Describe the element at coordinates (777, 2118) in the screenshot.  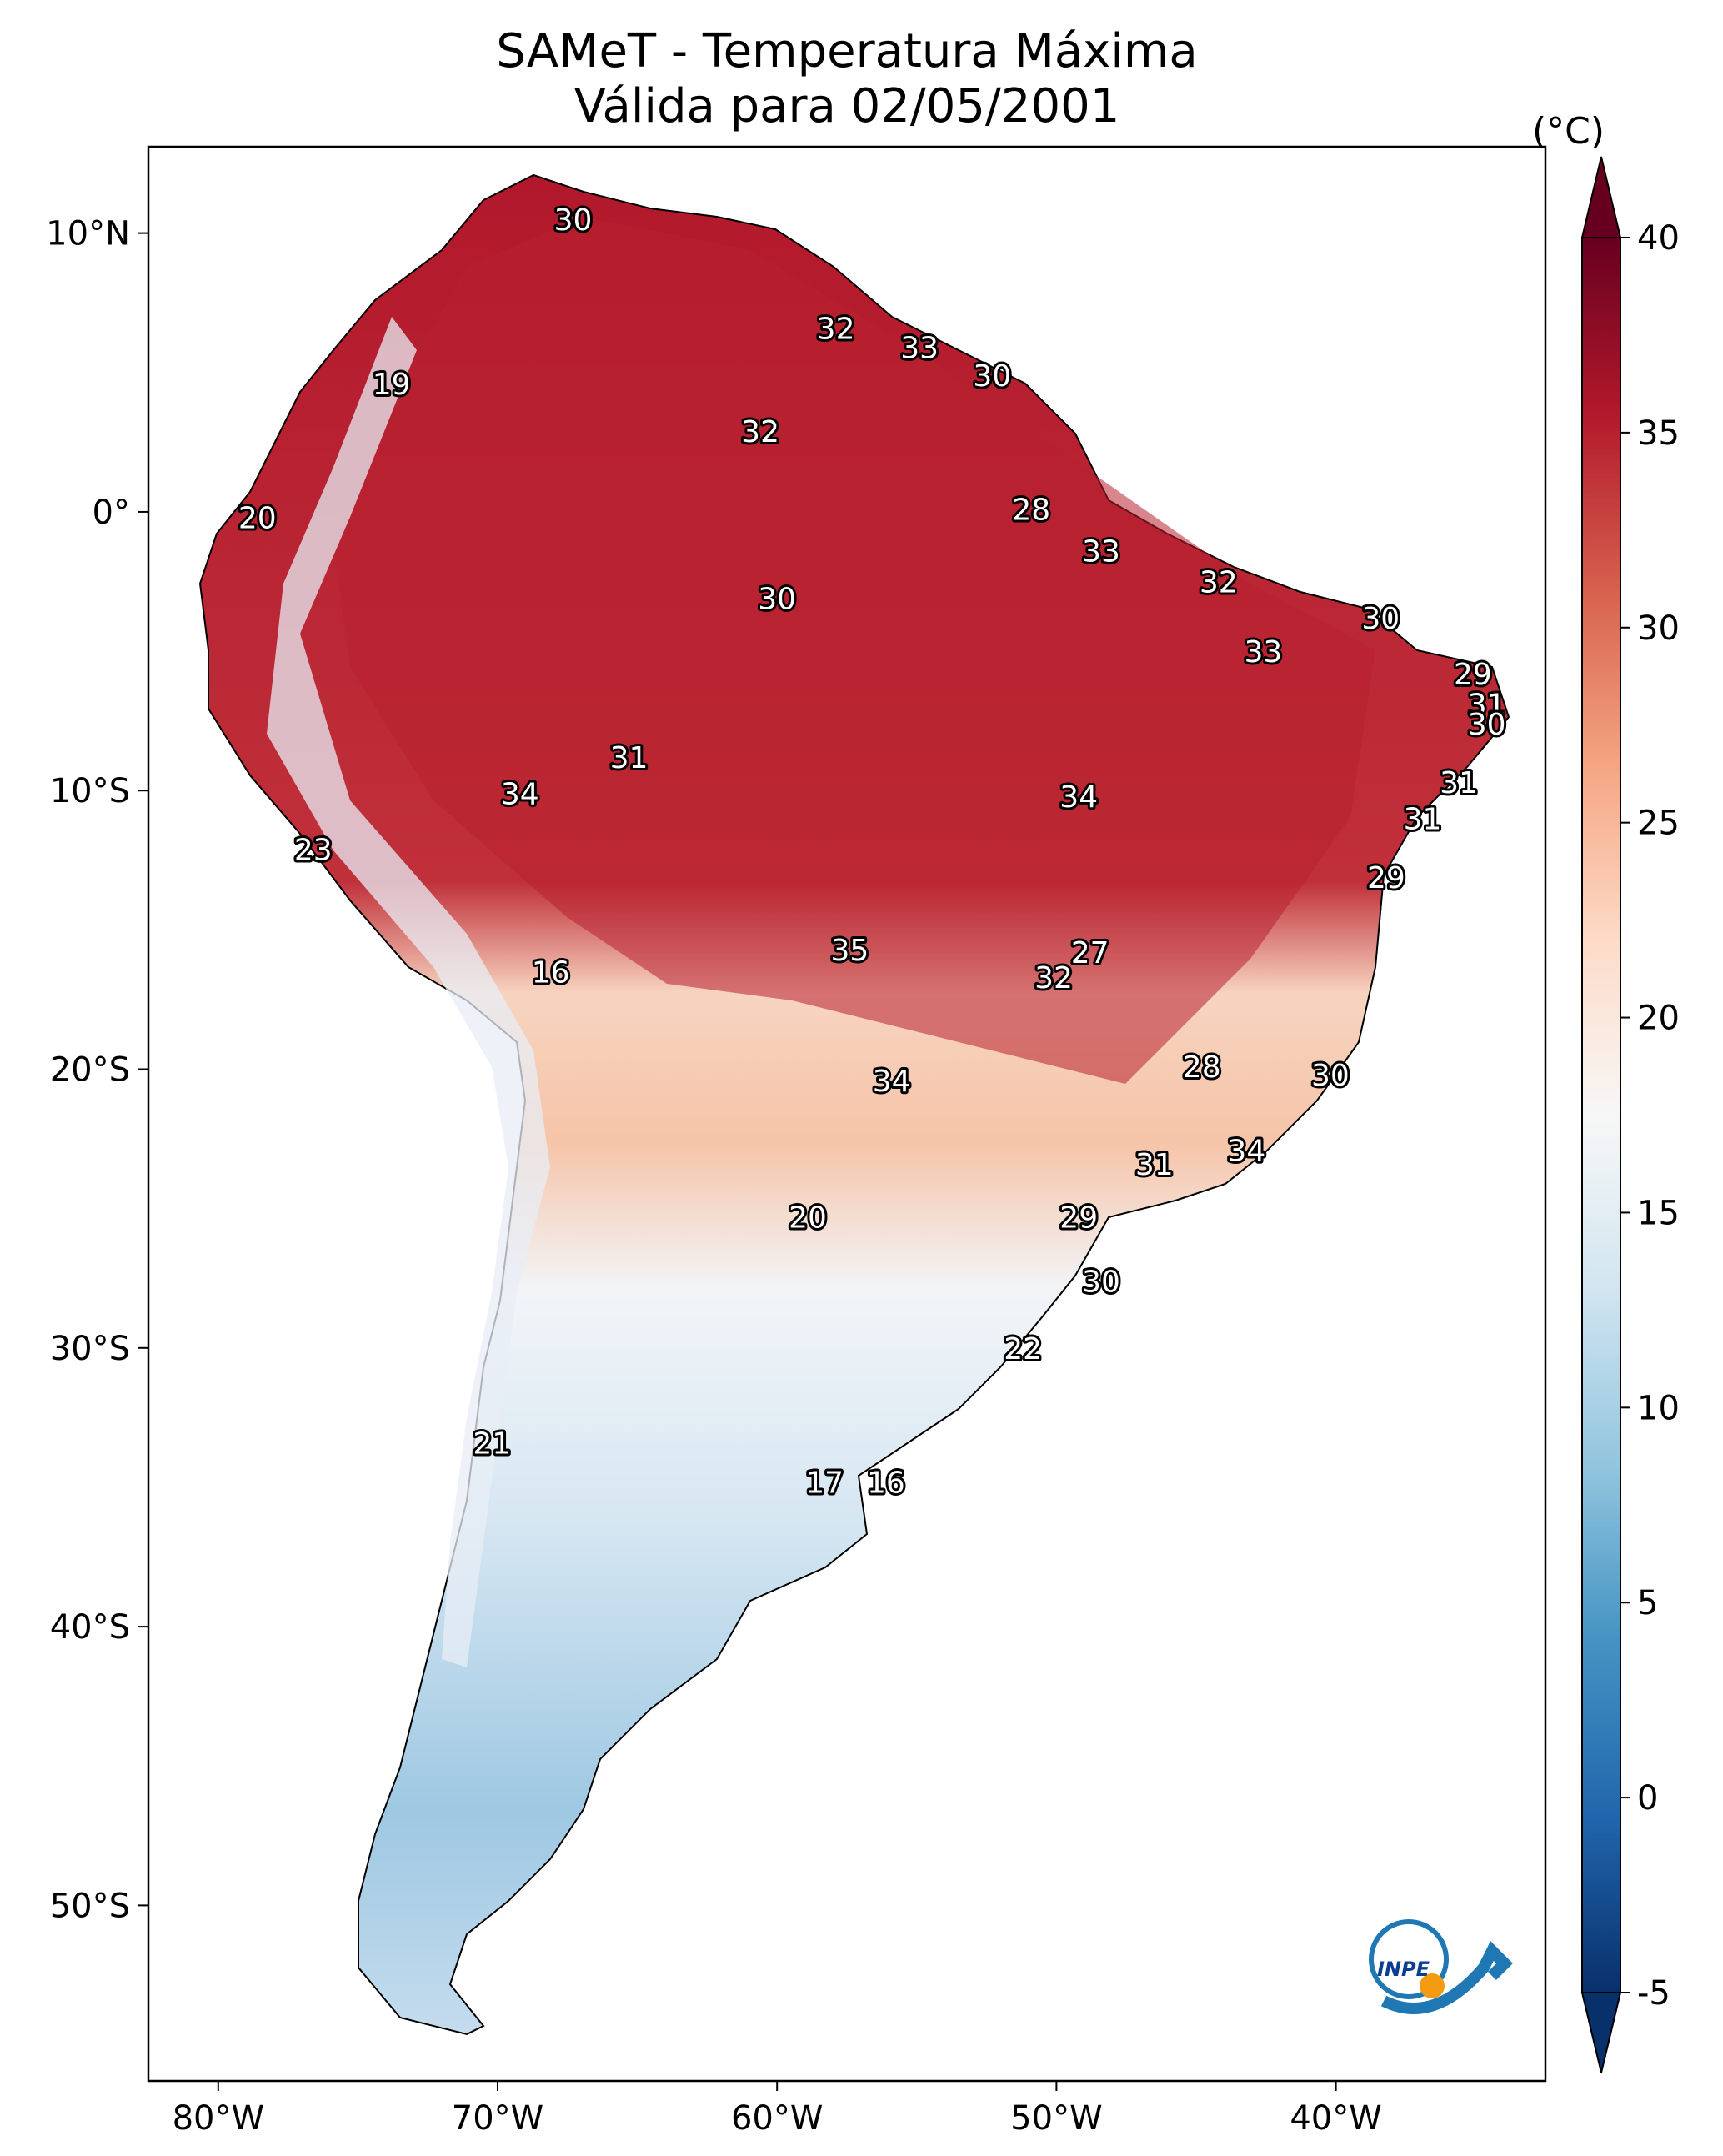
I see `lon-tick-label: 60°W` at that location.